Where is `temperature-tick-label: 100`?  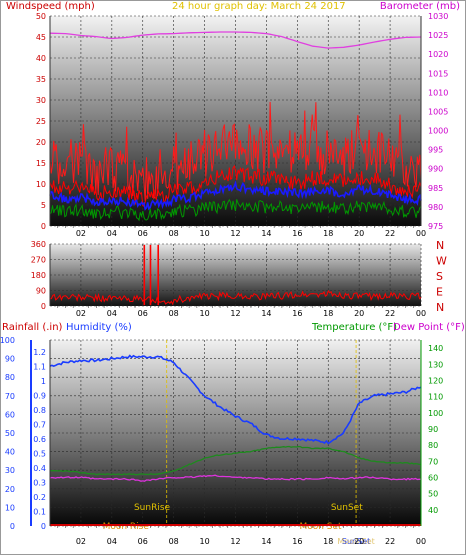
temperature-tick-label: 100 is located at coordinates (435, 413).